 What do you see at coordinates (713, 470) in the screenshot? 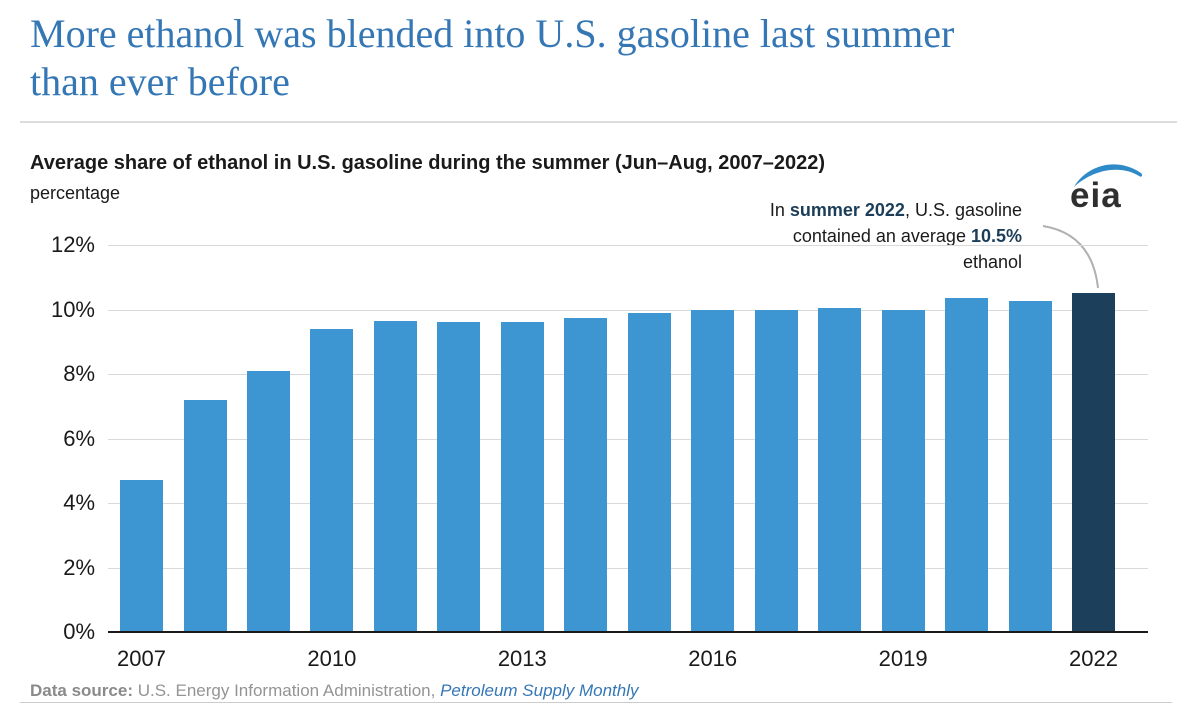
I see `bar-2016` at bounding box center [713, 470].